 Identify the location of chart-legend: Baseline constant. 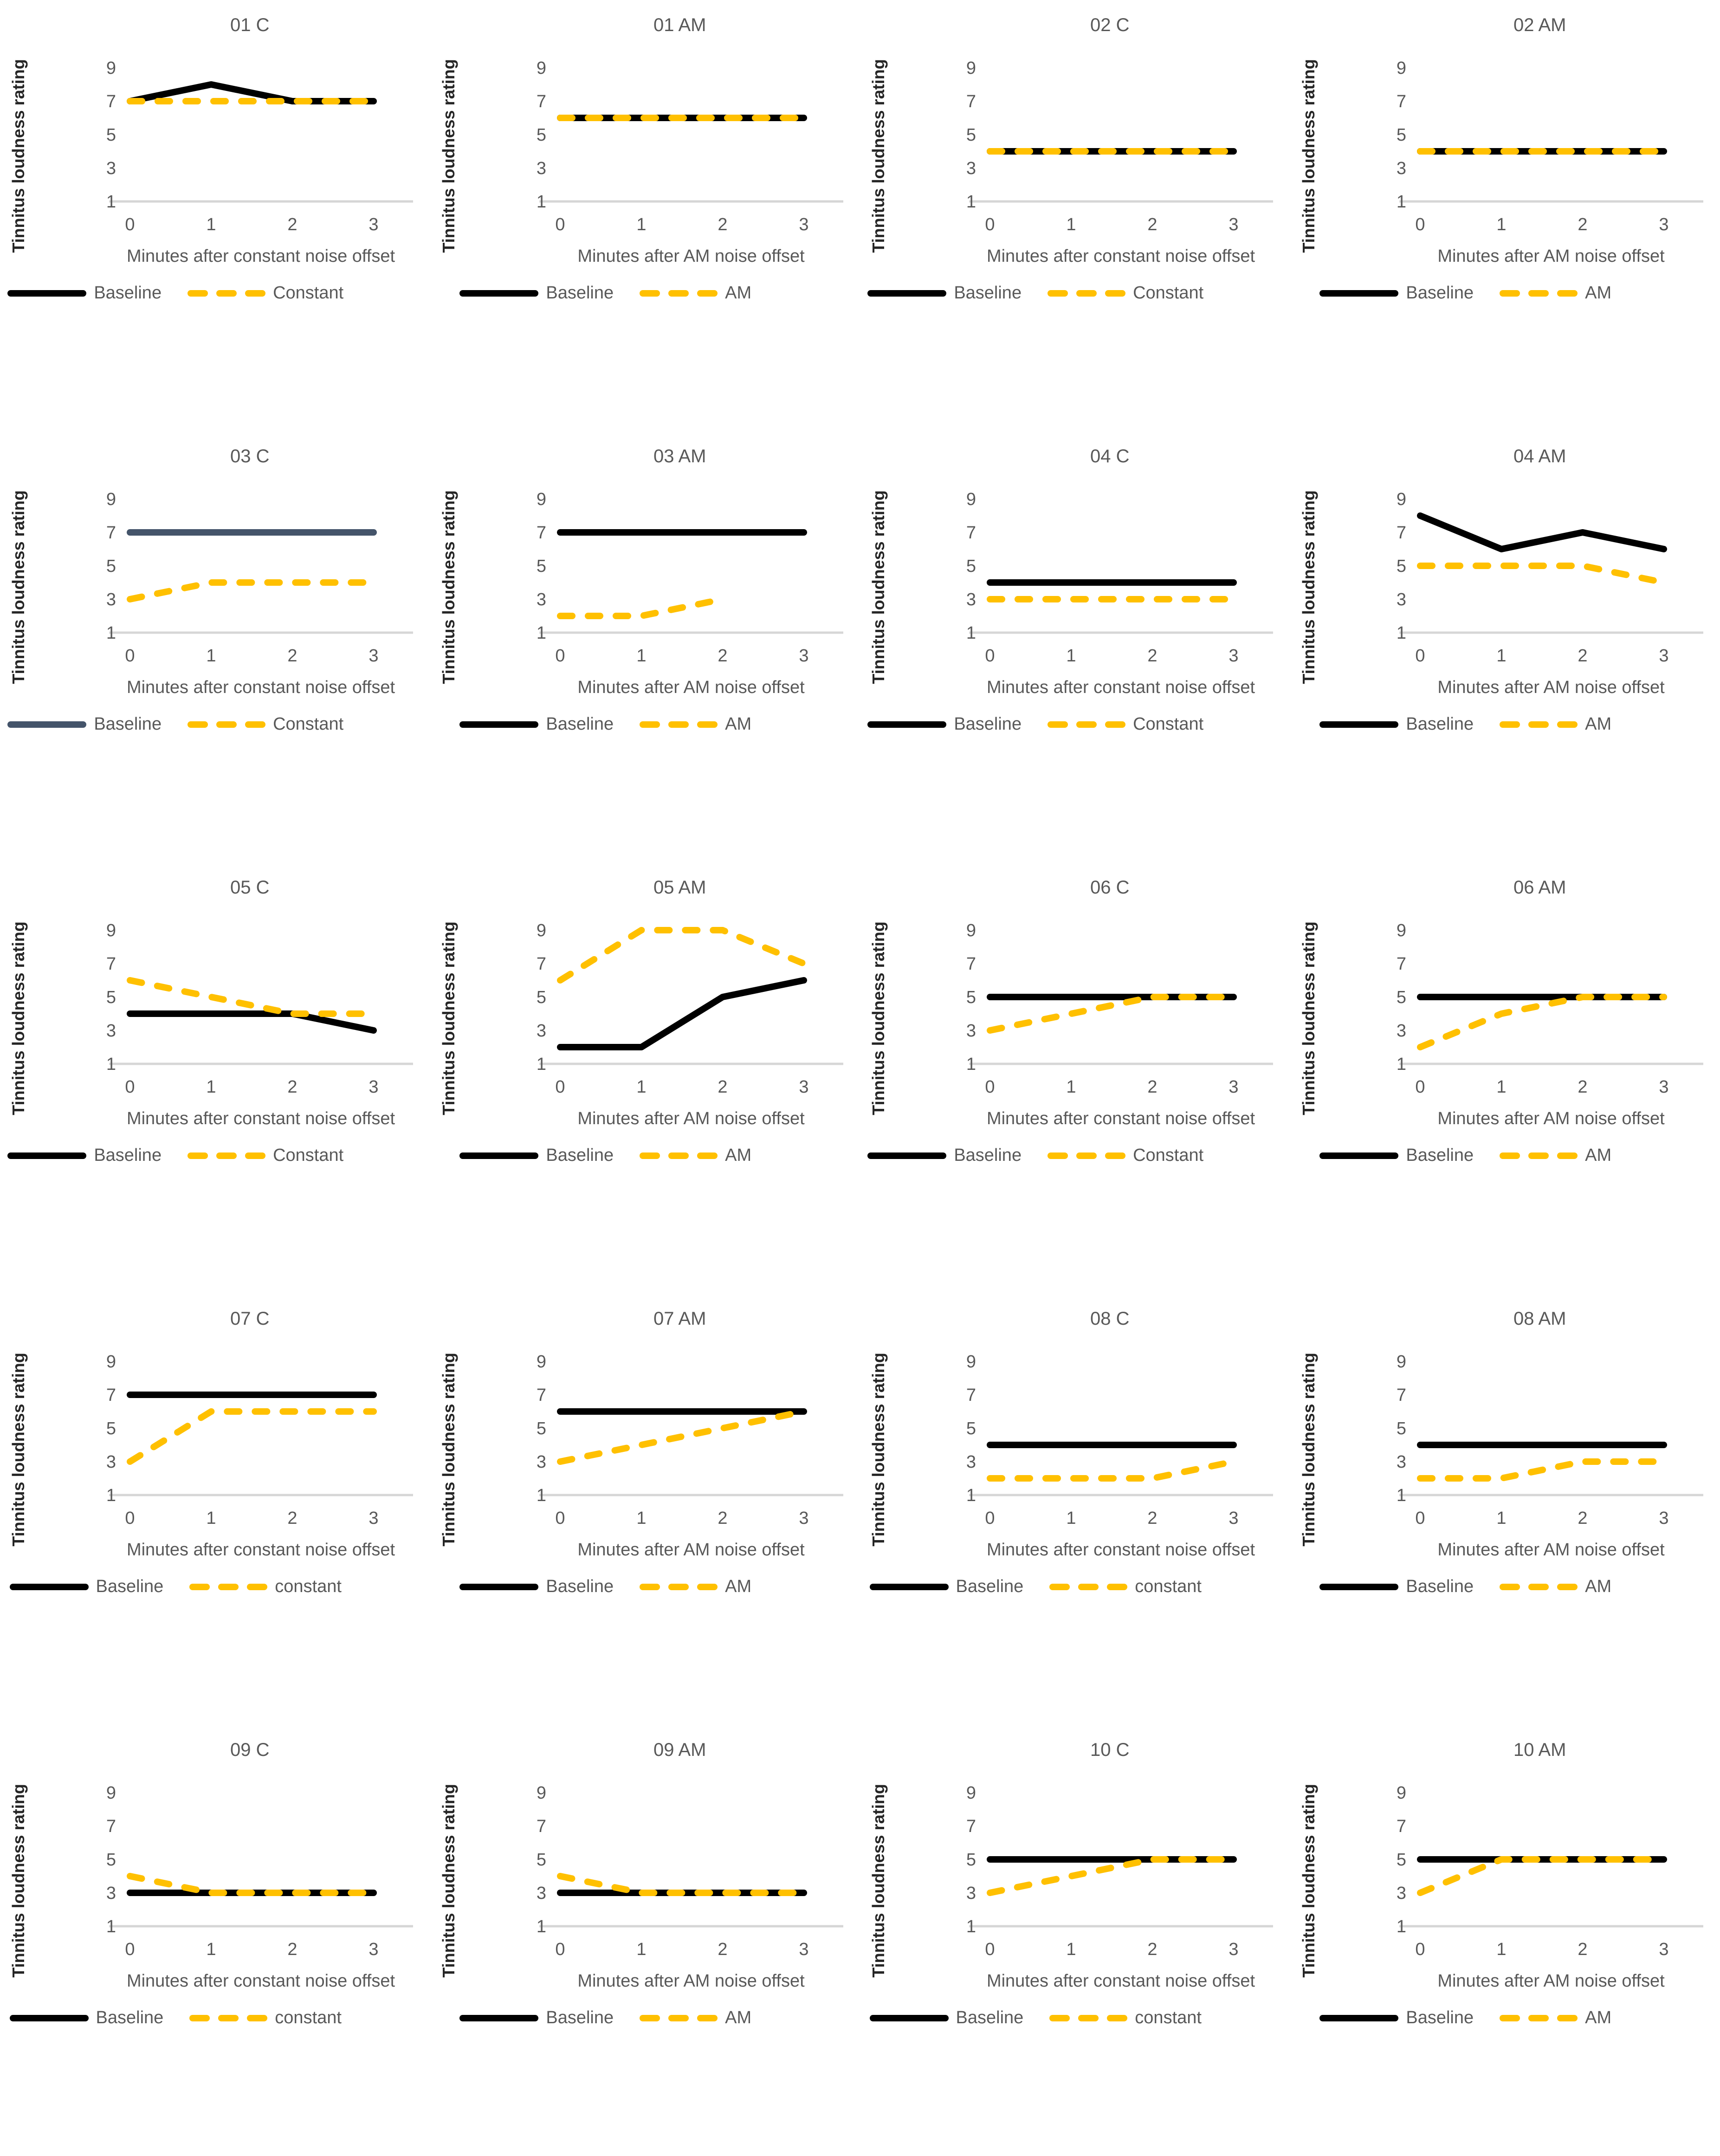
(1035, 2018).